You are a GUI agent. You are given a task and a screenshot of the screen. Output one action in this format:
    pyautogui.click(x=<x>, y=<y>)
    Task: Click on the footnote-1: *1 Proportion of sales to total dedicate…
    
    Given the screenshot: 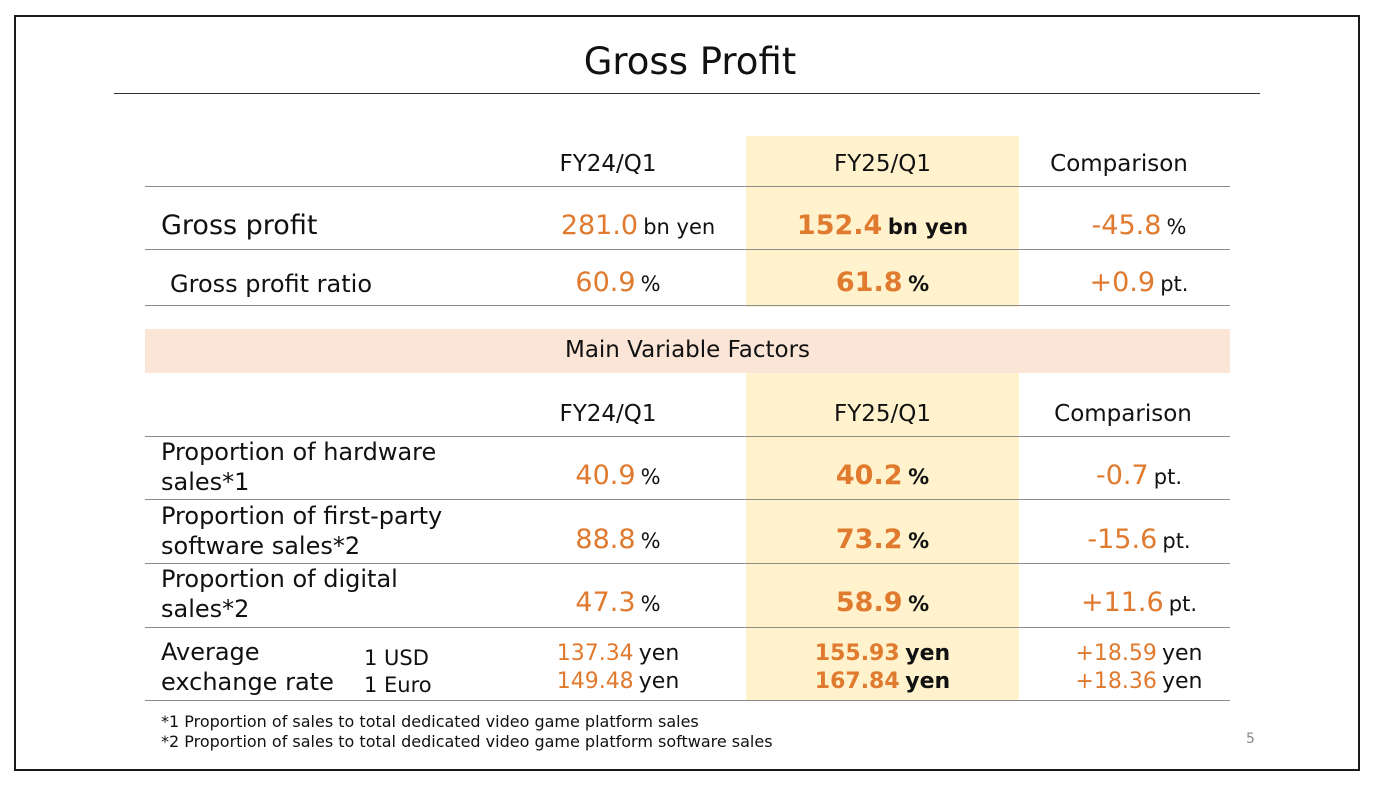 What is the action you would take?
    pyautogui.click(x=430, y=721)
    